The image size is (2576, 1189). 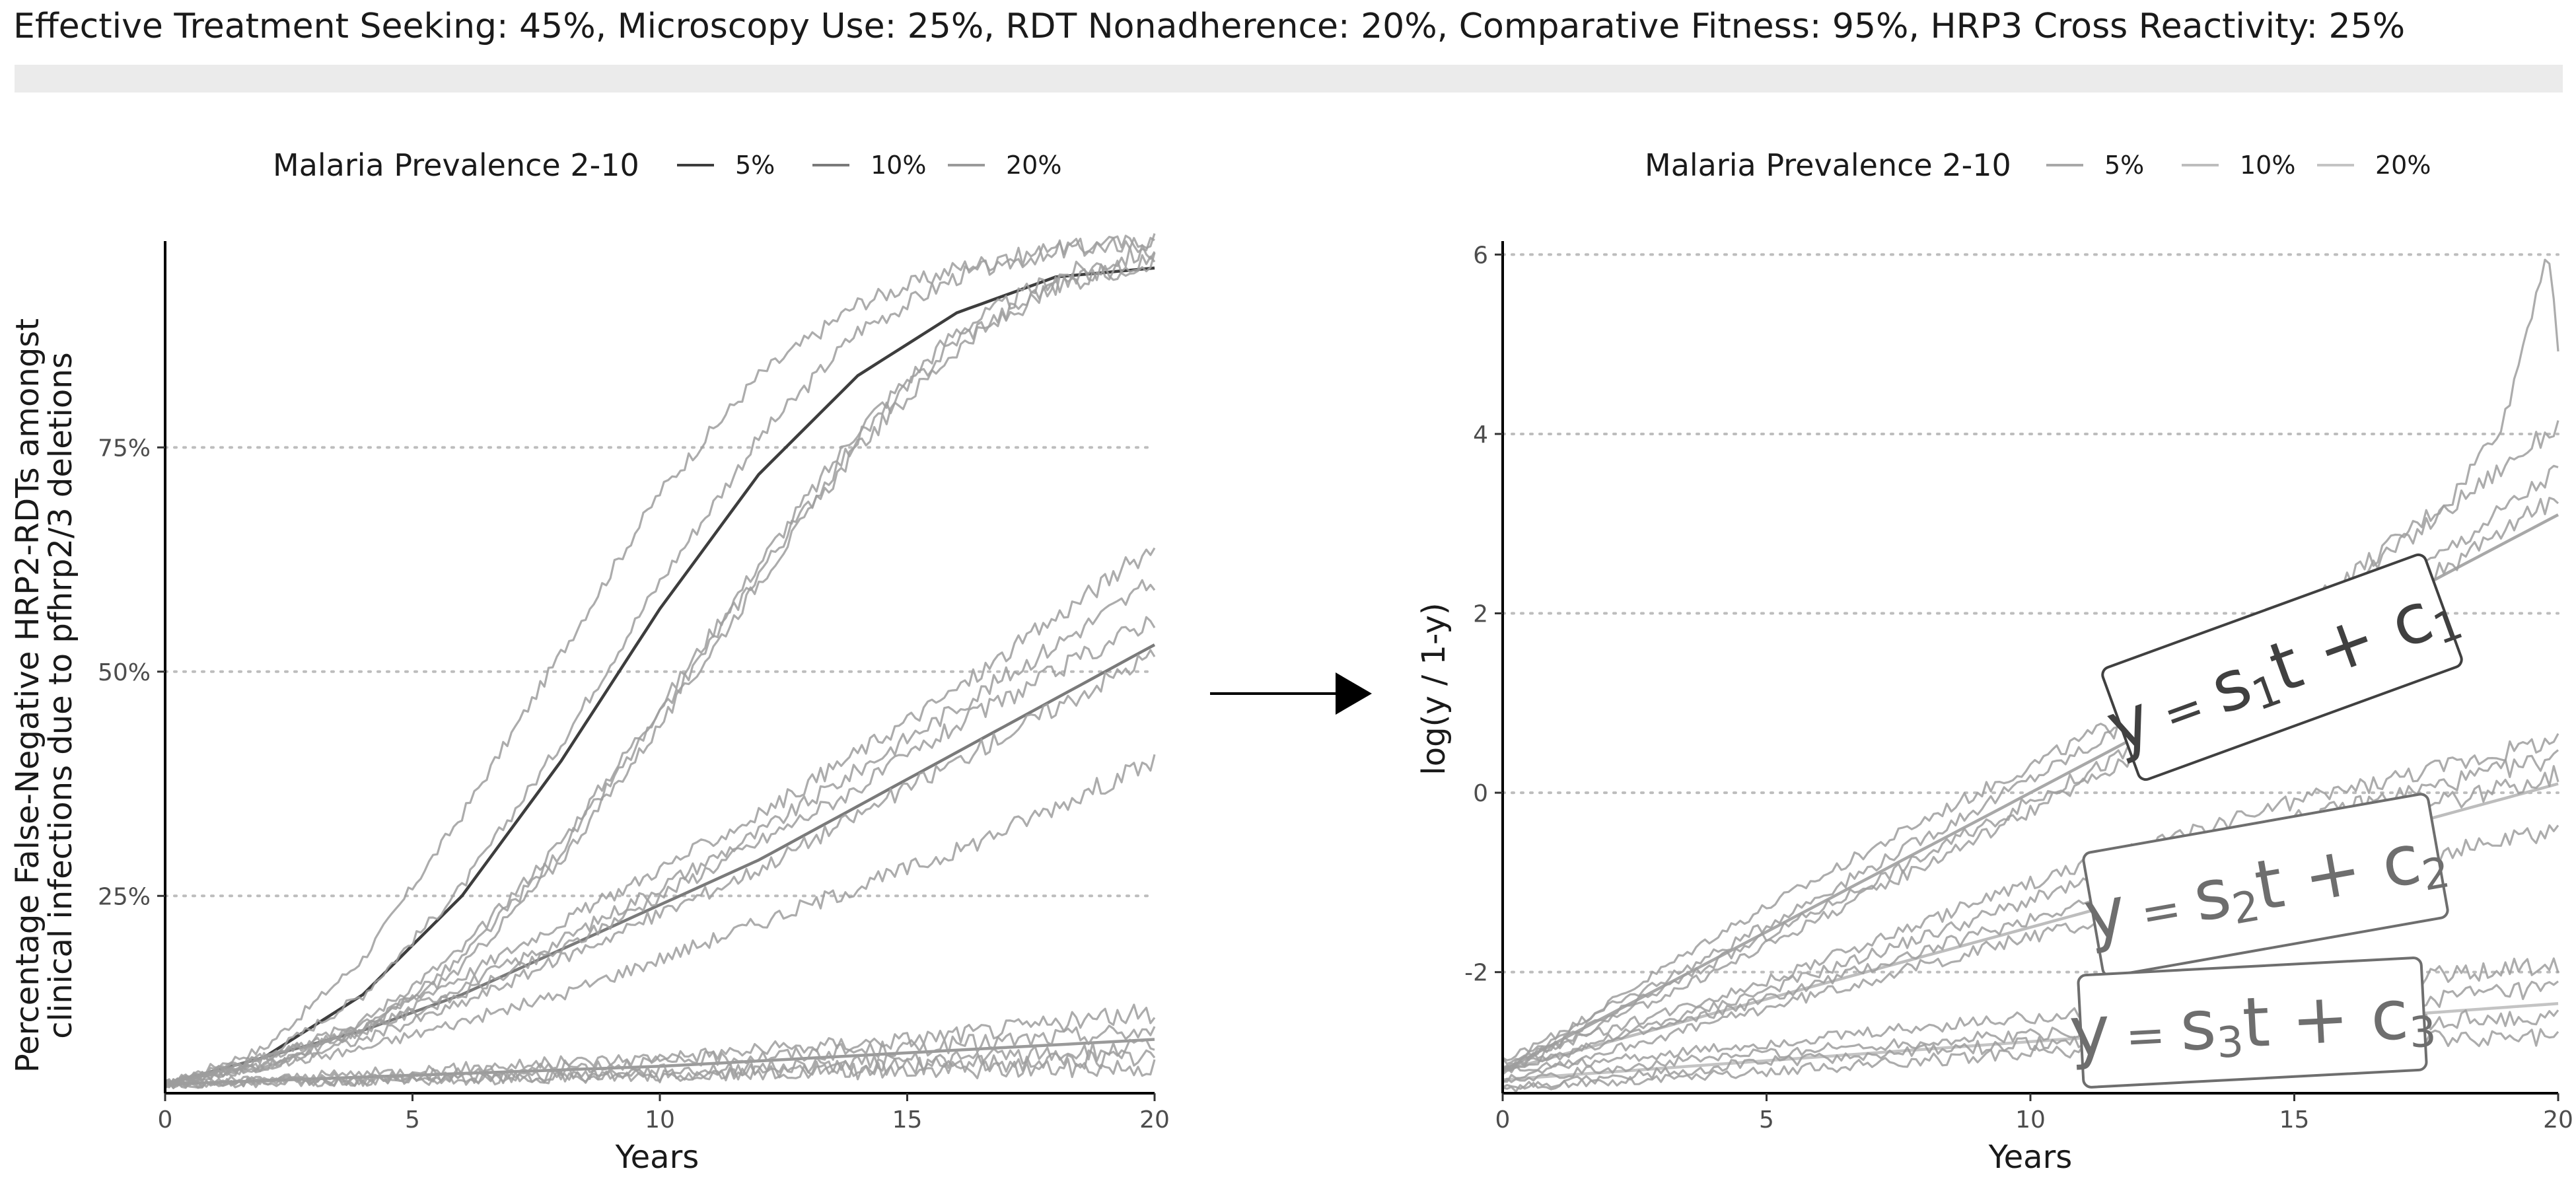 What do you see at coordinates (657, 1157) in the screenshot?
I see `left-x-axis-label: Years` at bounding box center [657, 1157].